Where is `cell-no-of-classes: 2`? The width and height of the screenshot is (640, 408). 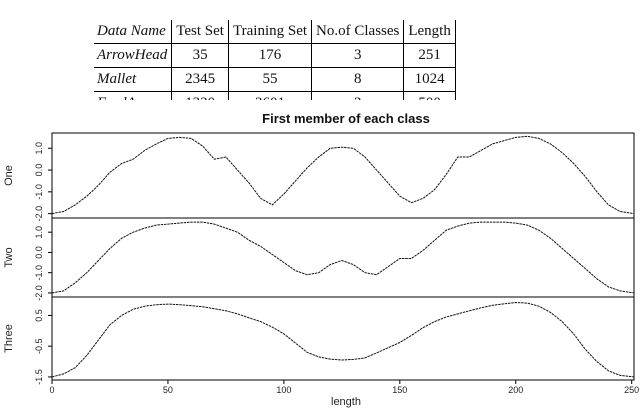 cell-no-of-classes: 2 is located at coordinates (358, 95).